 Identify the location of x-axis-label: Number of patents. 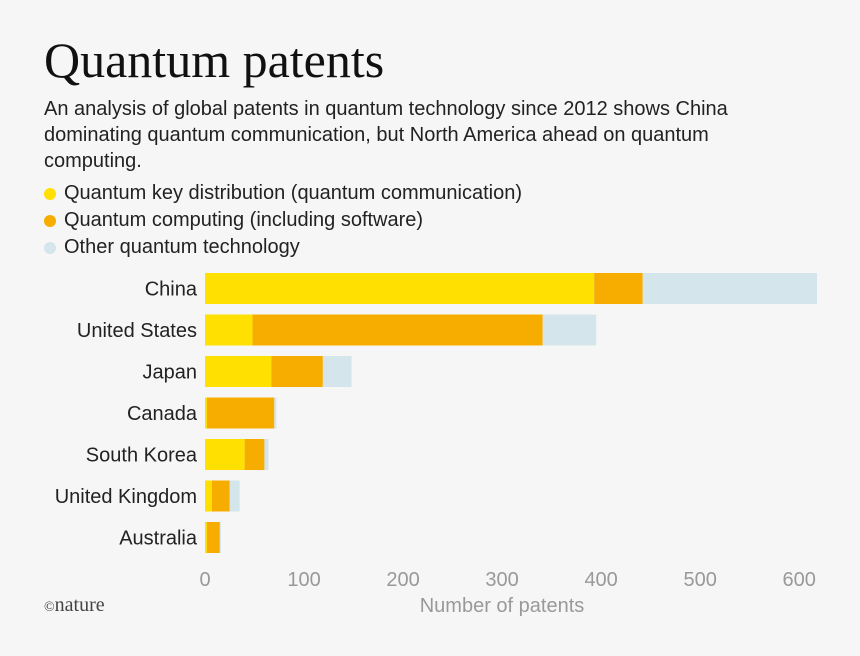
(502, 606).